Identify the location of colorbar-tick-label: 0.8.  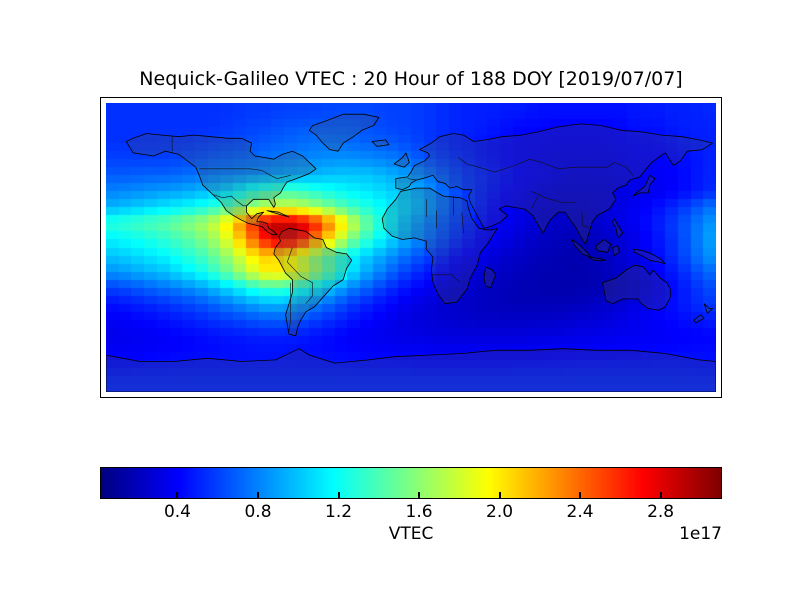
(258, 512).